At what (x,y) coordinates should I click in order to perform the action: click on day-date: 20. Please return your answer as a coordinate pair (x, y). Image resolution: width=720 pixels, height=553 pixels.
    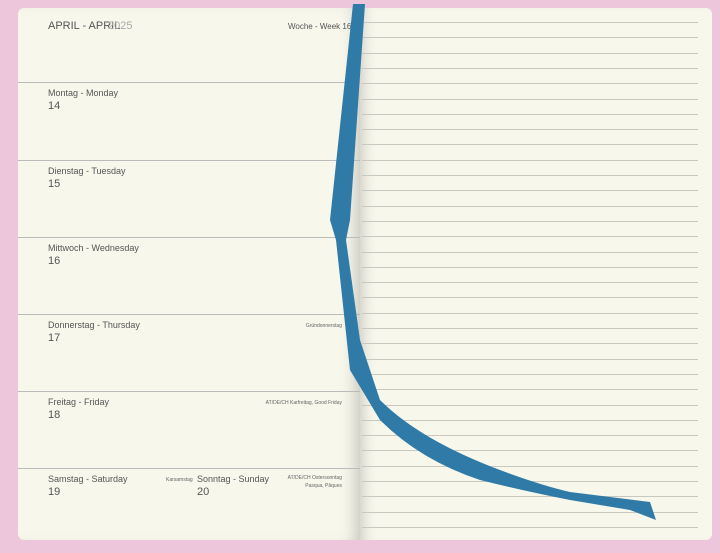
    Looking at the image, I should click on (203, 492).